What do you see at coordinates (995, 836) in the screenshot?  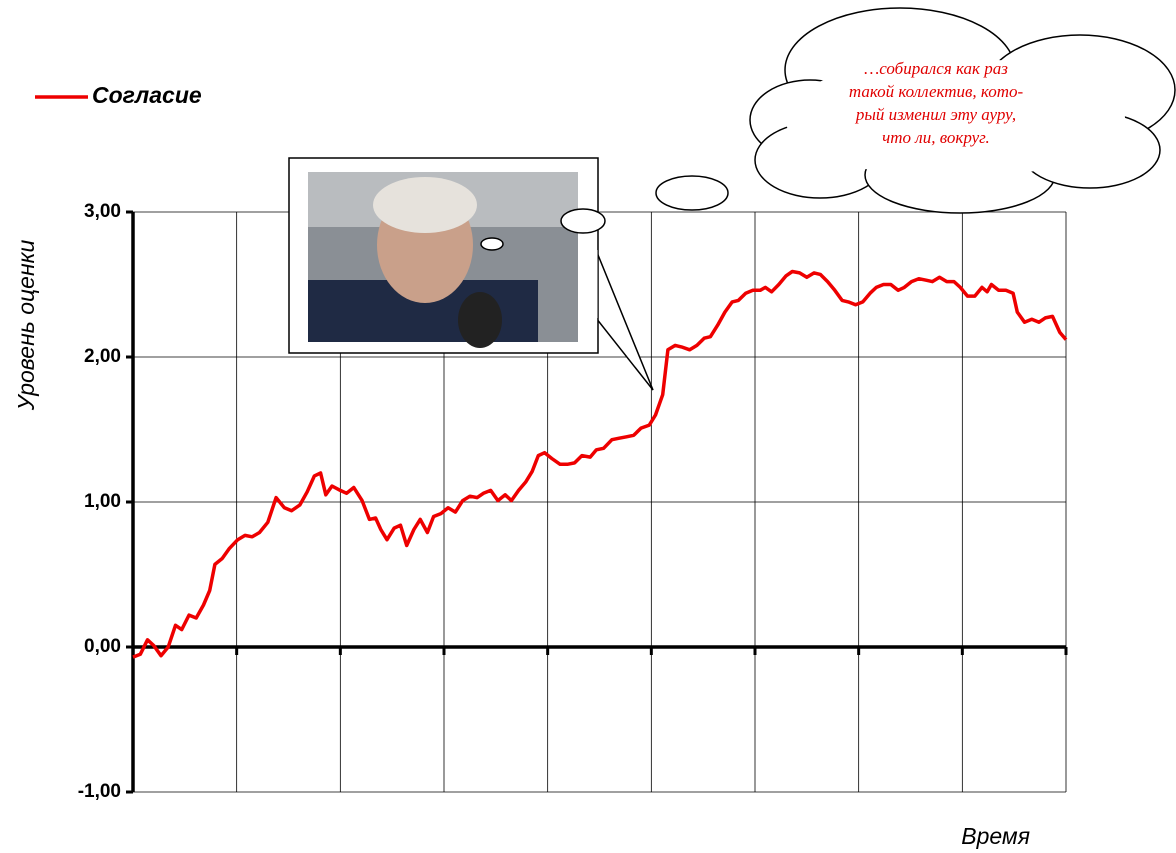 I see `x-axis-title: Время` at bounding box center [995, 836].